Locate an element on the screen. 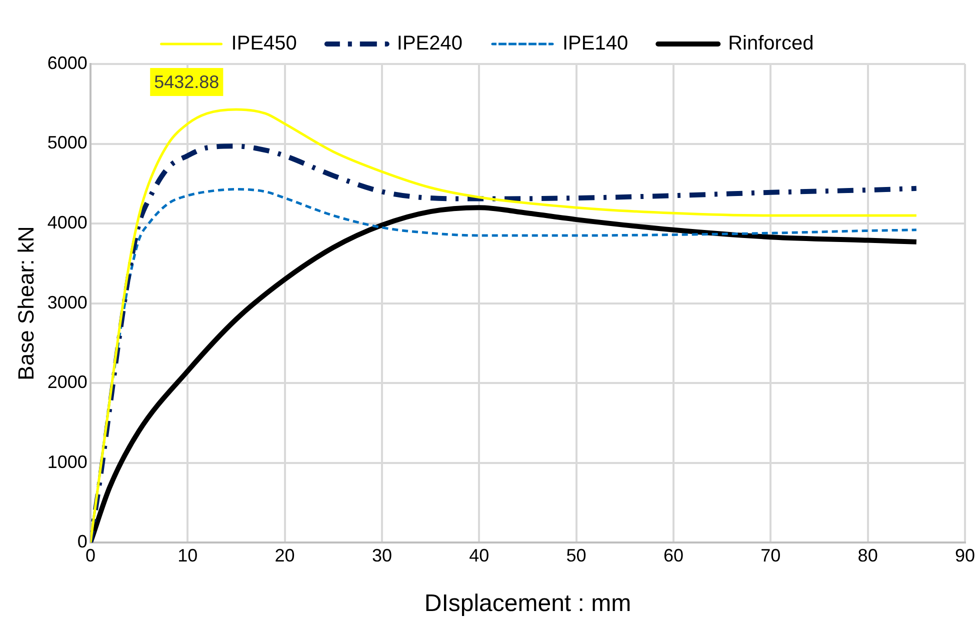  y-tick-label: 1000 is located at coordinates (67, 462).